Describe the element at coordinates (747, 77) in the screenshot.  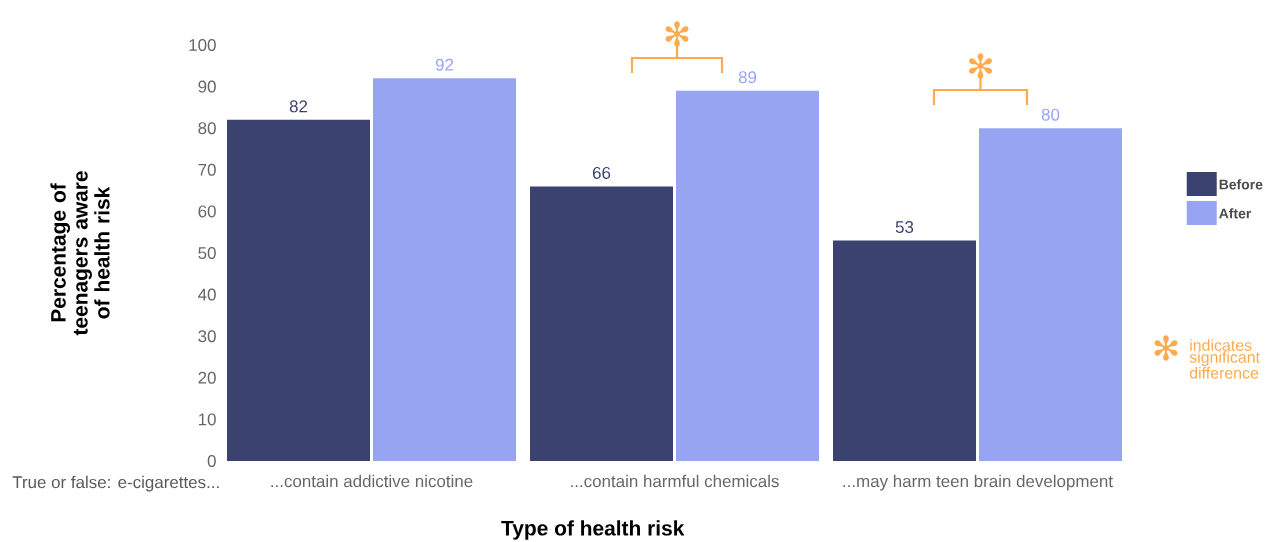
I see `data-label: 89` at that location.